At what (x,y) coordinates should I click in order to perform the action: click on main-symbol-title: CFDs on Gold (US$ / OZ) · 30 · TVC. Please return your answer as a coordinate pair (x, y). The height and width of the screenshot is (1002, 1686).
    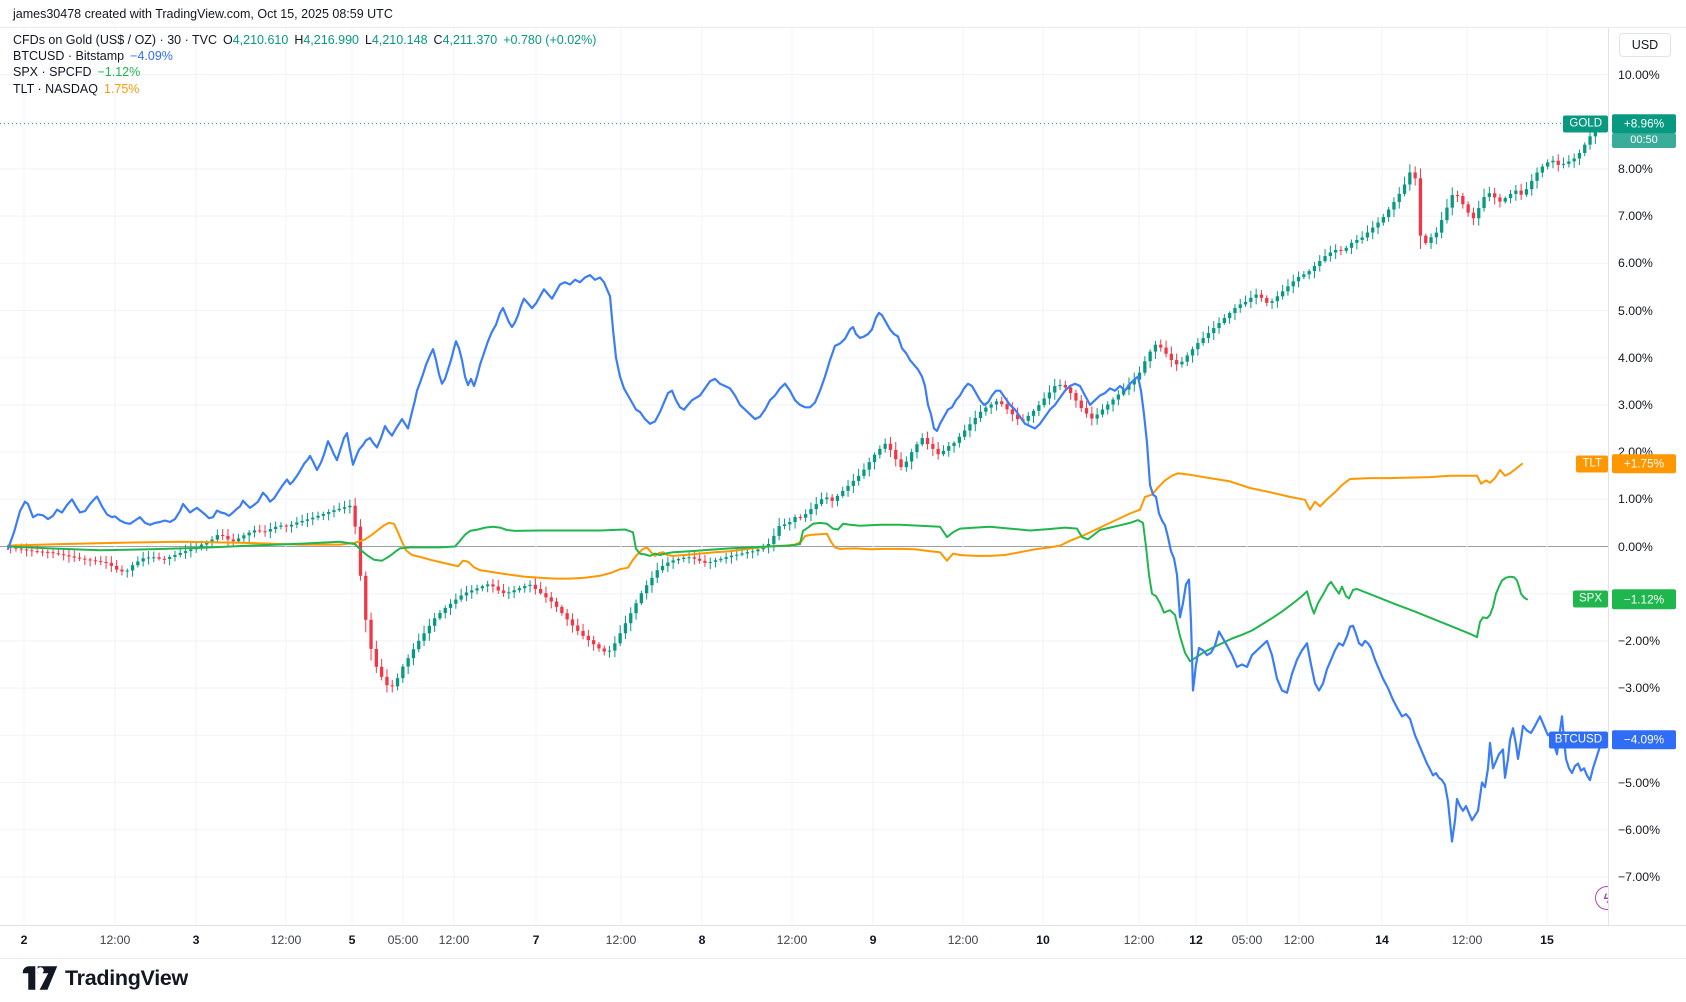
    Looking at the image, I should click on (115, 40).